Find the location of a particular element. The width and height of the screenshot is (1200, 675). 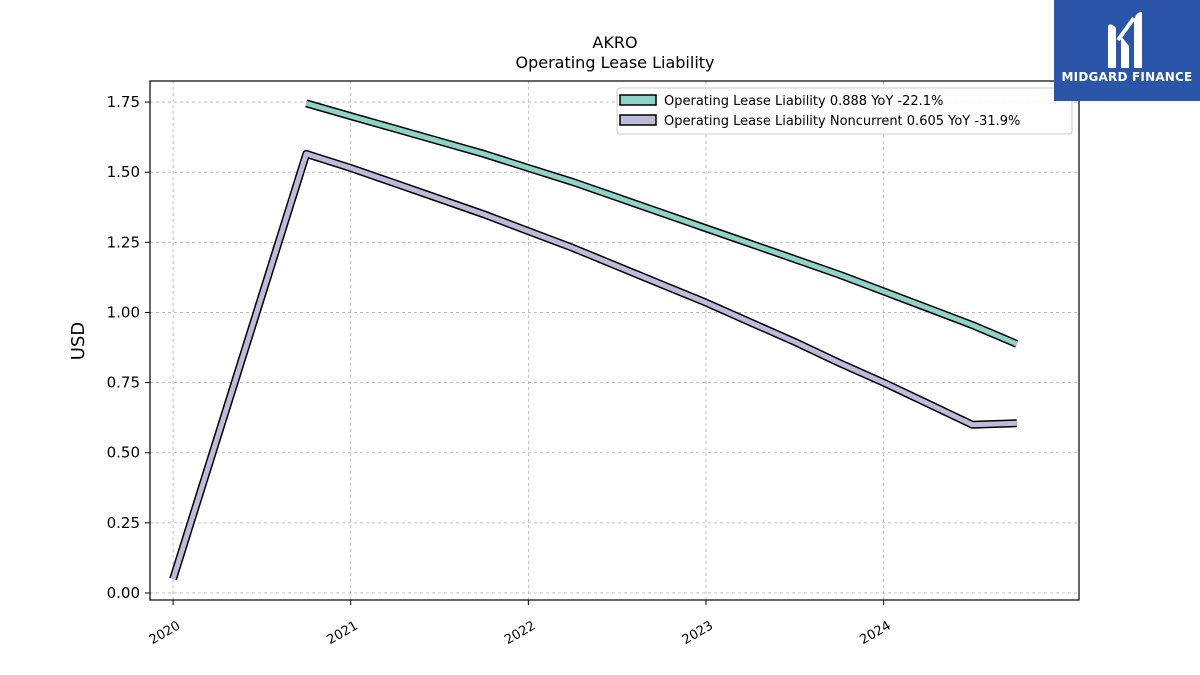

y-tick-label: 1.00 is located at coordinates (123, 312).